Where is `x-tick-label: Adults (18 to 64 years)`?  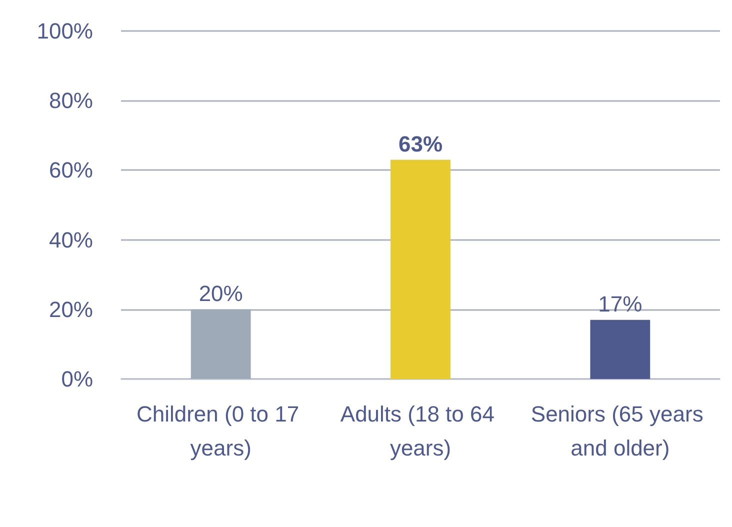
x-tick-label: Adults (18 to 64 years) is located at coordinates (420, 431).